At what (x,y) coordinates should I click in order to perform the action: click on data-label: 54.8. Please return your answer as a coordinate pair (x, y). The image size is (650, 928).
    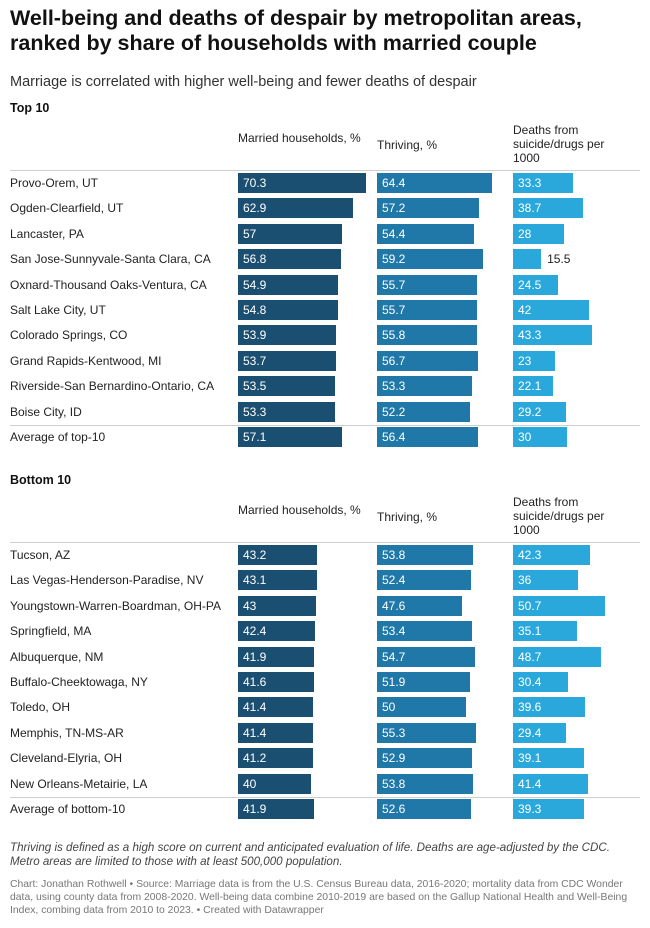
    Looking at the image, I should click on (255, 310).